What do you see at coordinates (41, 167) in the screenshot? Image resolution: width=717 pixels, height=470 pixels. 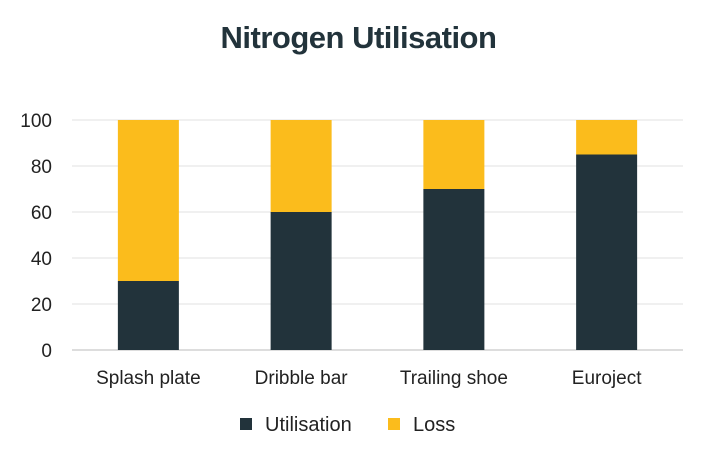 I see `y-tick-label: 80` at bounding box center [41, 167].